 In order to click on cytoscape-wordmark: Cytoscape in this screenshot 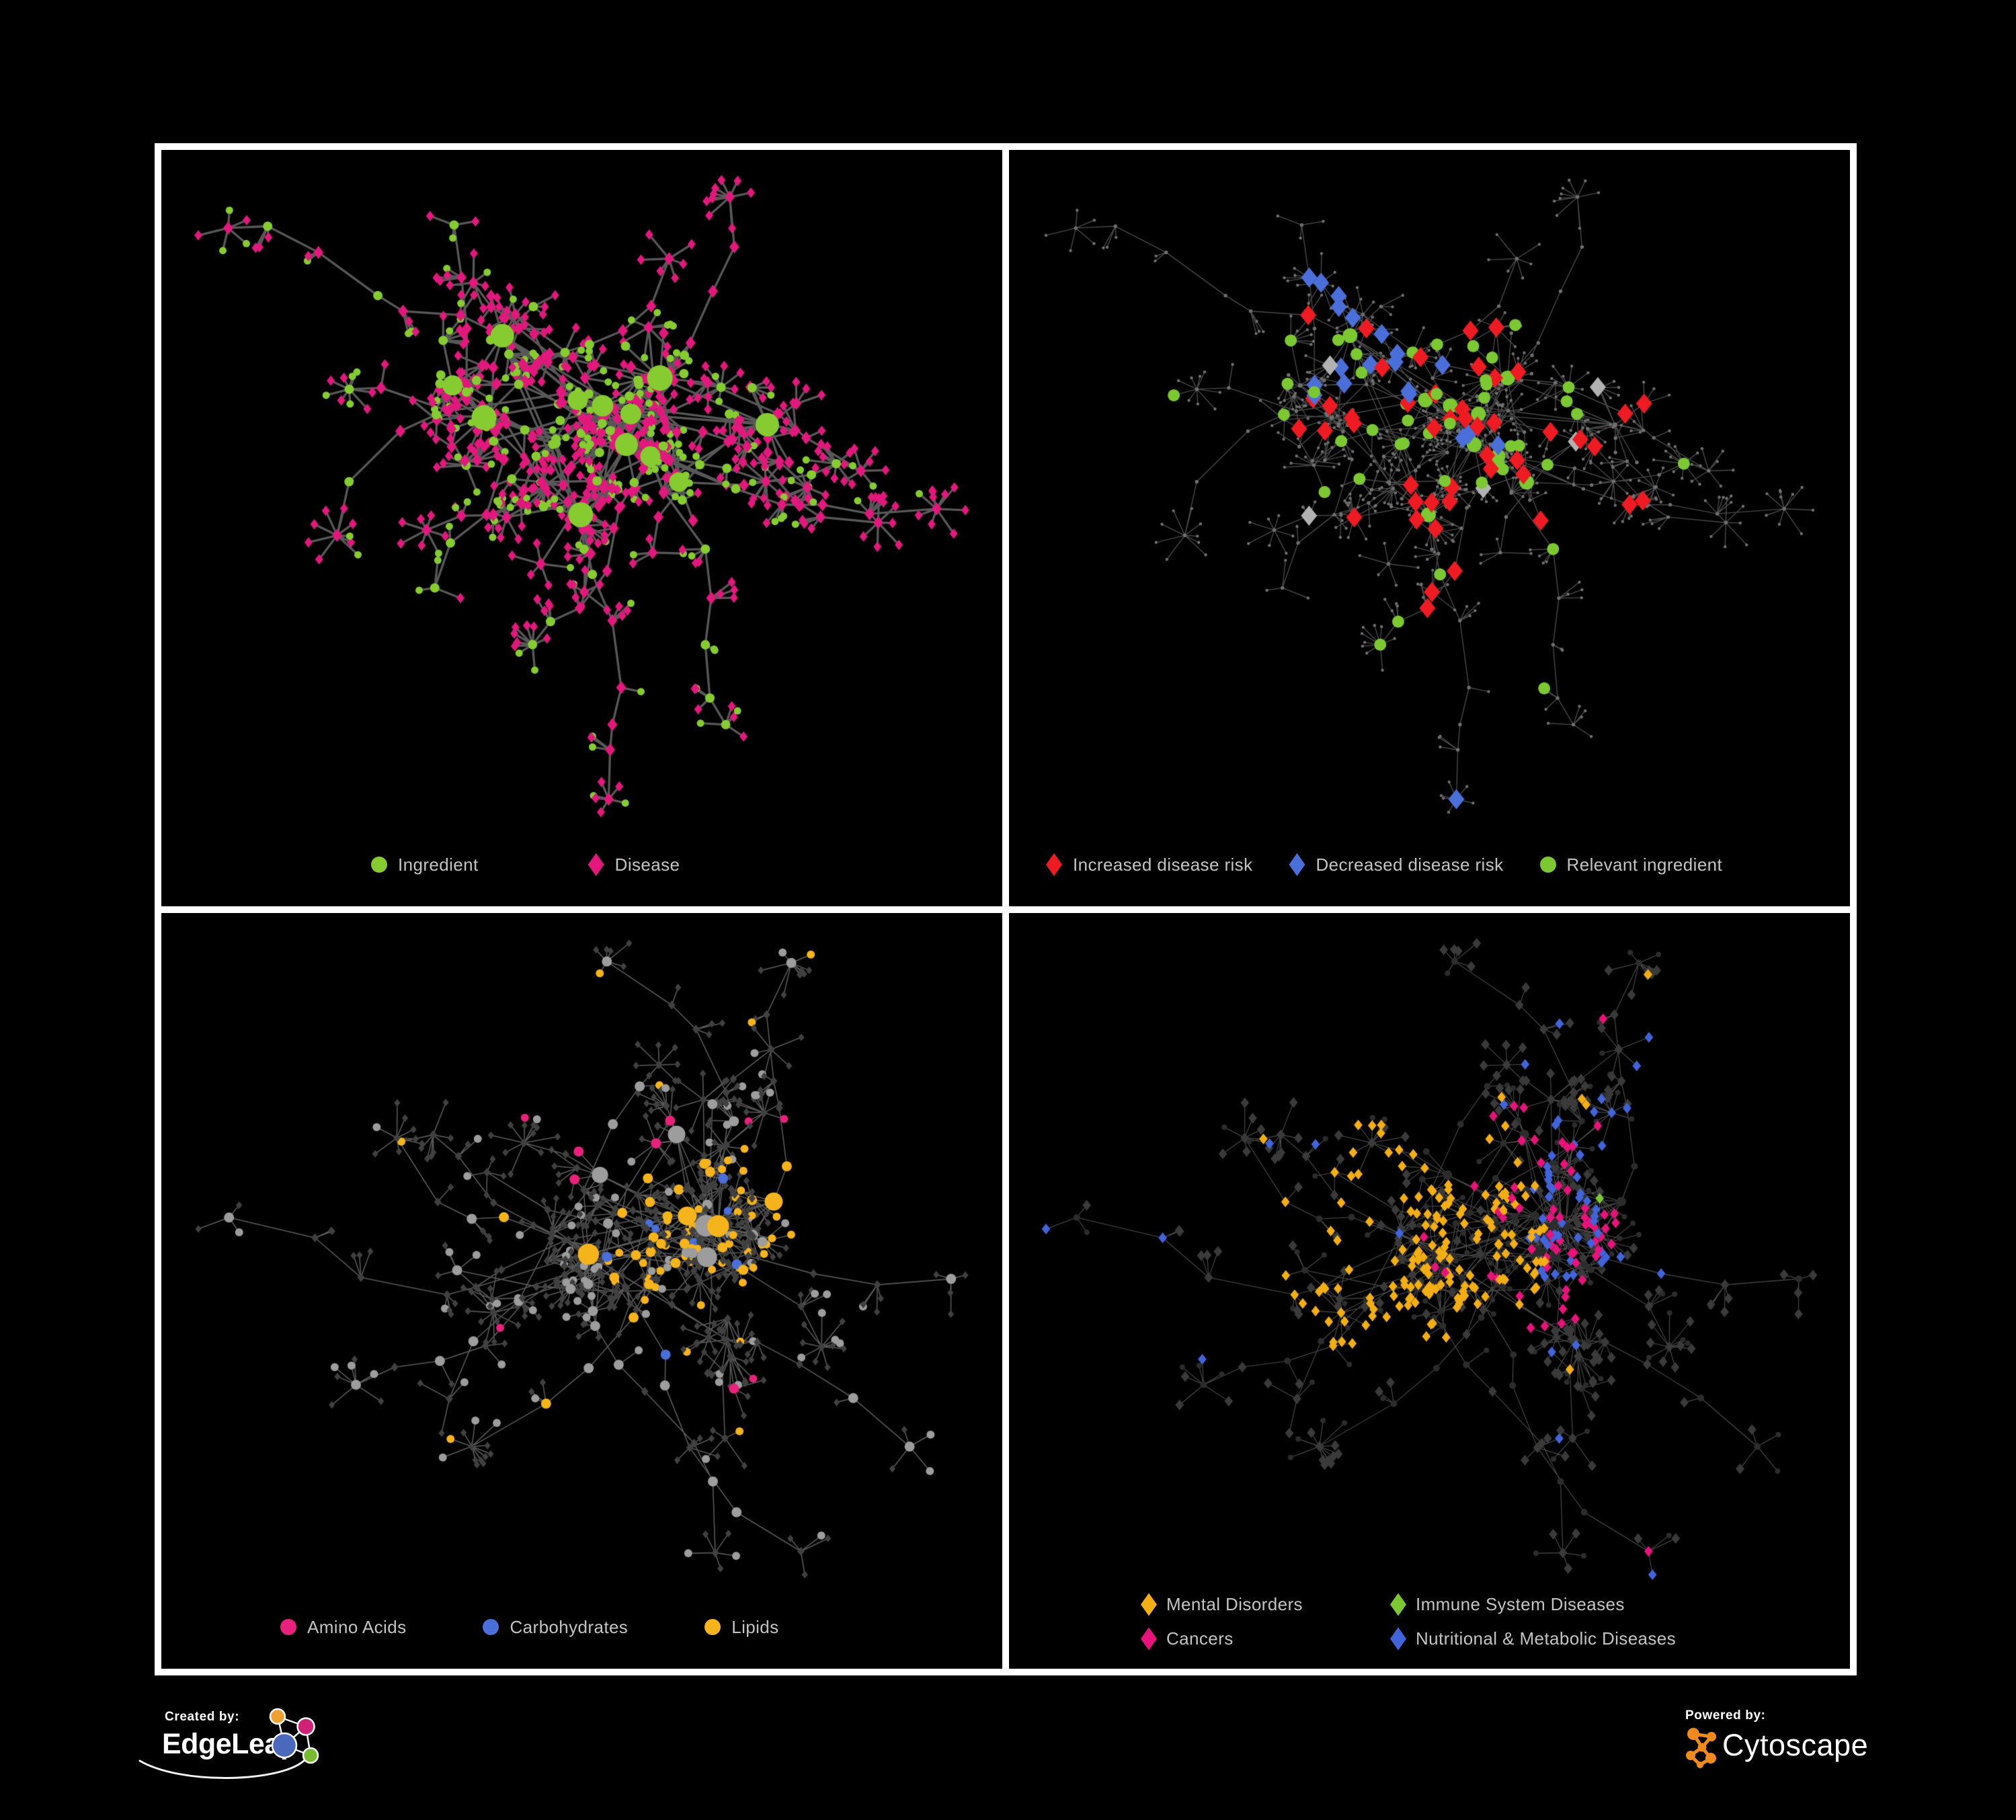, I will do `click(1795, 1745)`.